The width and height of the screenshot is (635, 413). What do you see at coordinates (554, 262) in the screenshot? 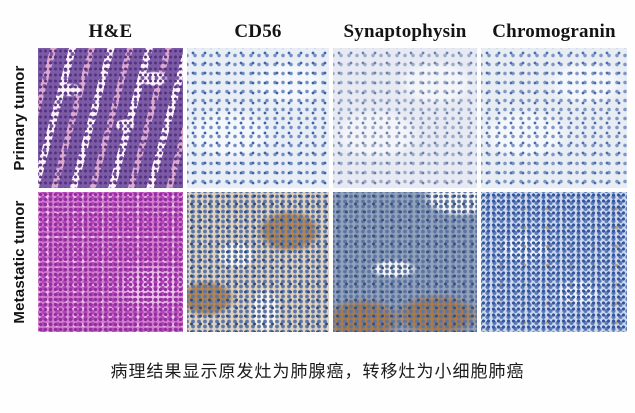
I see `micrograph-metastatic-chromogranin` at bounding box center [554, 262].